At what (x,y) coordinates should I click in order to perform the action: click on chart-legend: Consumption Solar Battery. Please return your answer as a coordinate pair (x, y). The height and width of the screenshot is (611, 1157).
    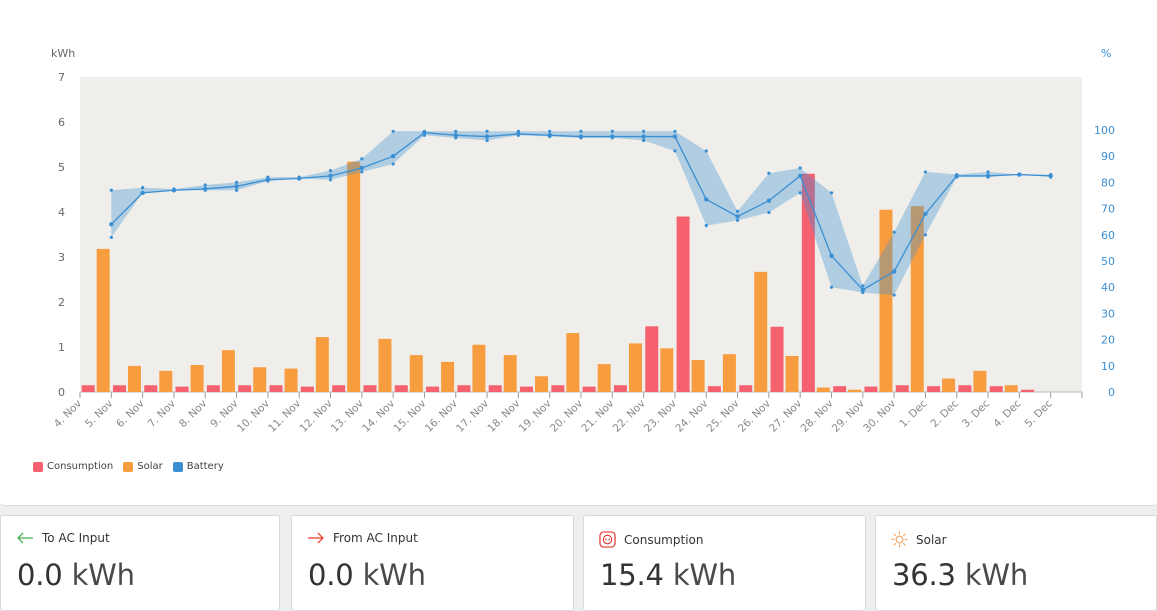
    Looking at the image, I should click on (128, 466).